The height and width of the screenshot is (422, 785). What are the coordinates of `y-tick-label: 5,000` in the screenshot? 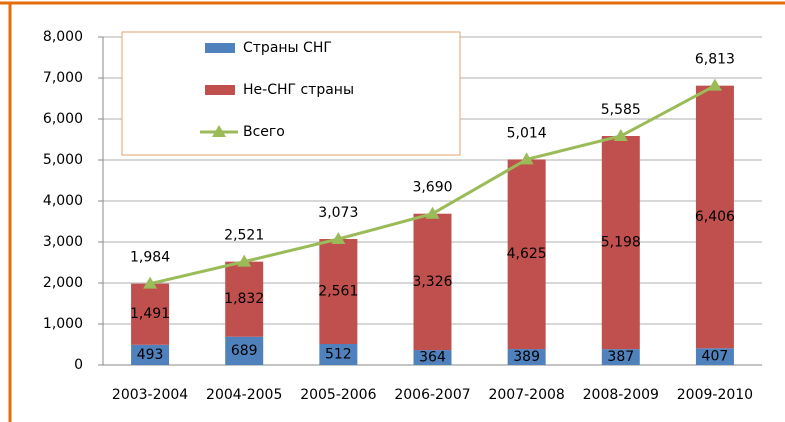 It's located at (63, 160).